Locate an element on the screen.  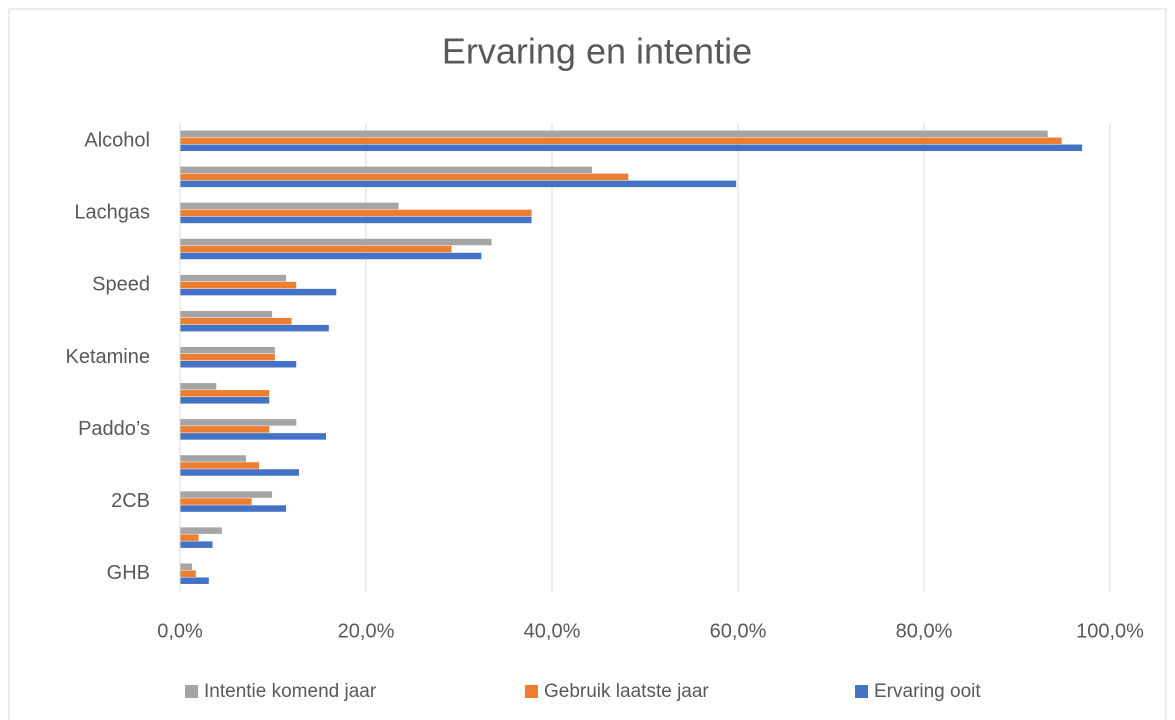
y-tick-label: GHB is located at coordinates (128, 573).